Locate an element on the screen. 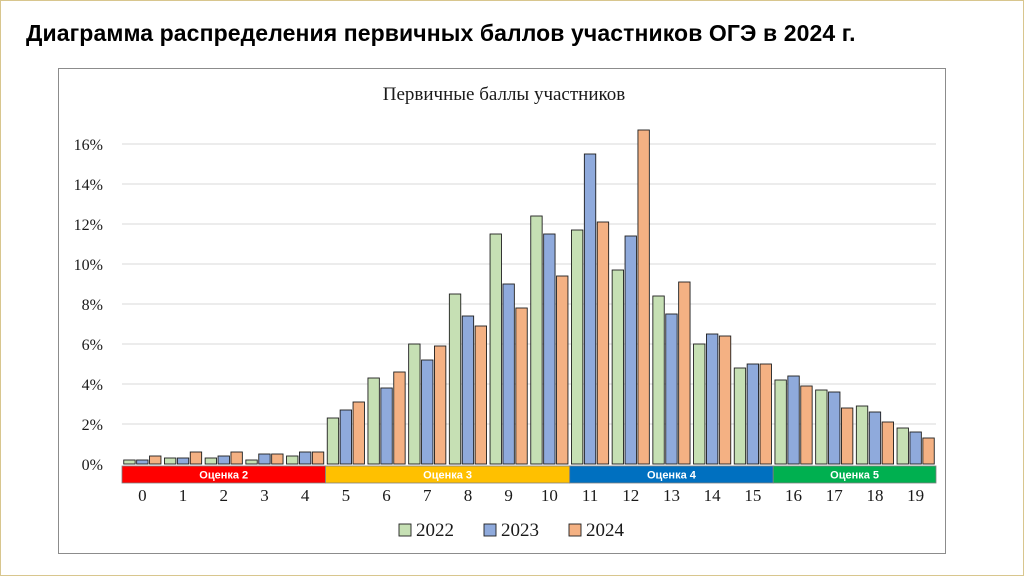 The image size is (1024, 576). x-tick-label: 0 is located at coordinates (142, 495).